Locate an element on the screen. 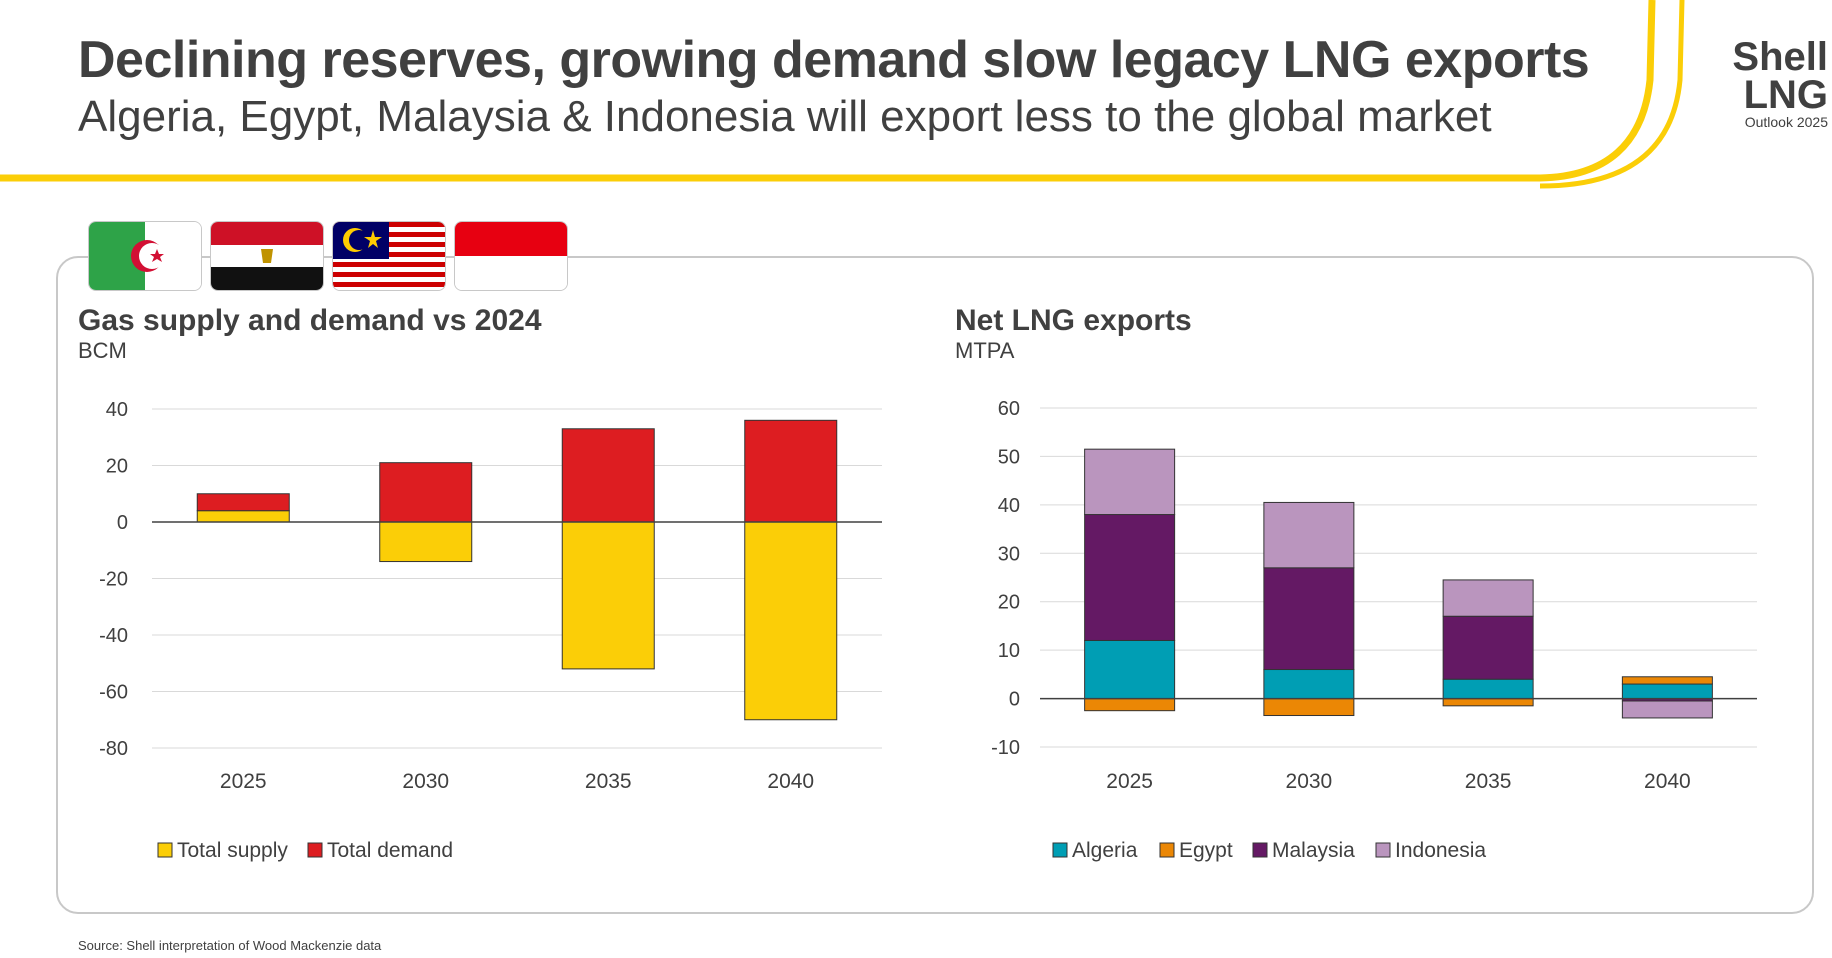 Image resolution: width=1832 pixels, height=958 pixels. chart1-y-tick-label: -40 is located at coordinates (113, 636).